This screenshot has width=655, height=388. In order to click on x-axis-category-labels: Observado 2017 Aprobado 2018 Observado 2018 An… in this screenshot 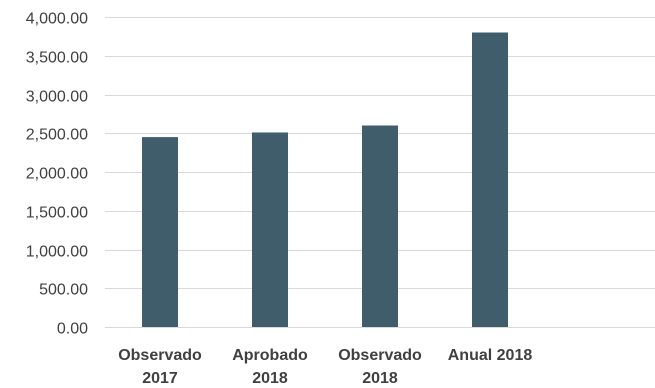, I will do `click(325, 367)`.